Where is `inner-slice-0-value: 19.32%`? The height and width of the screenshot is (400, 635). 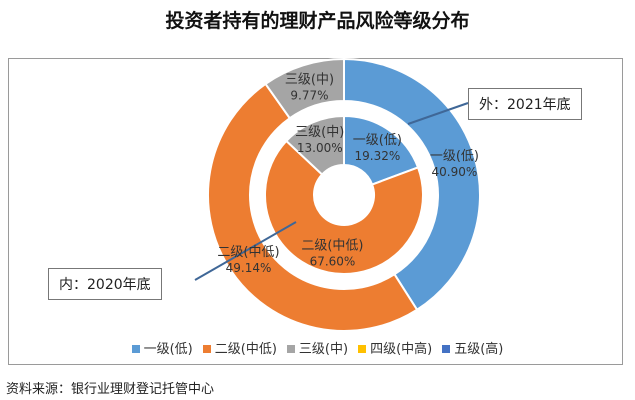 inner-slice-0-value: 19.32% is located at coordinates (378, 156).